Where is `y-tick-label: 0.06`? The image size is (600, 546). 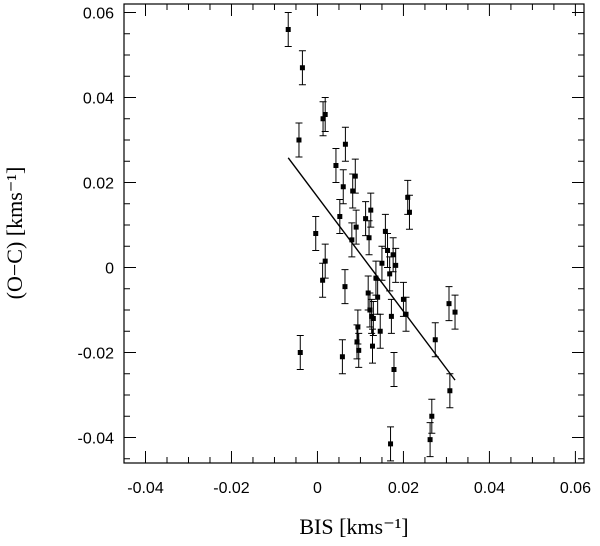
y-tick-label: 0.06 is located at coordinates (98, 14).